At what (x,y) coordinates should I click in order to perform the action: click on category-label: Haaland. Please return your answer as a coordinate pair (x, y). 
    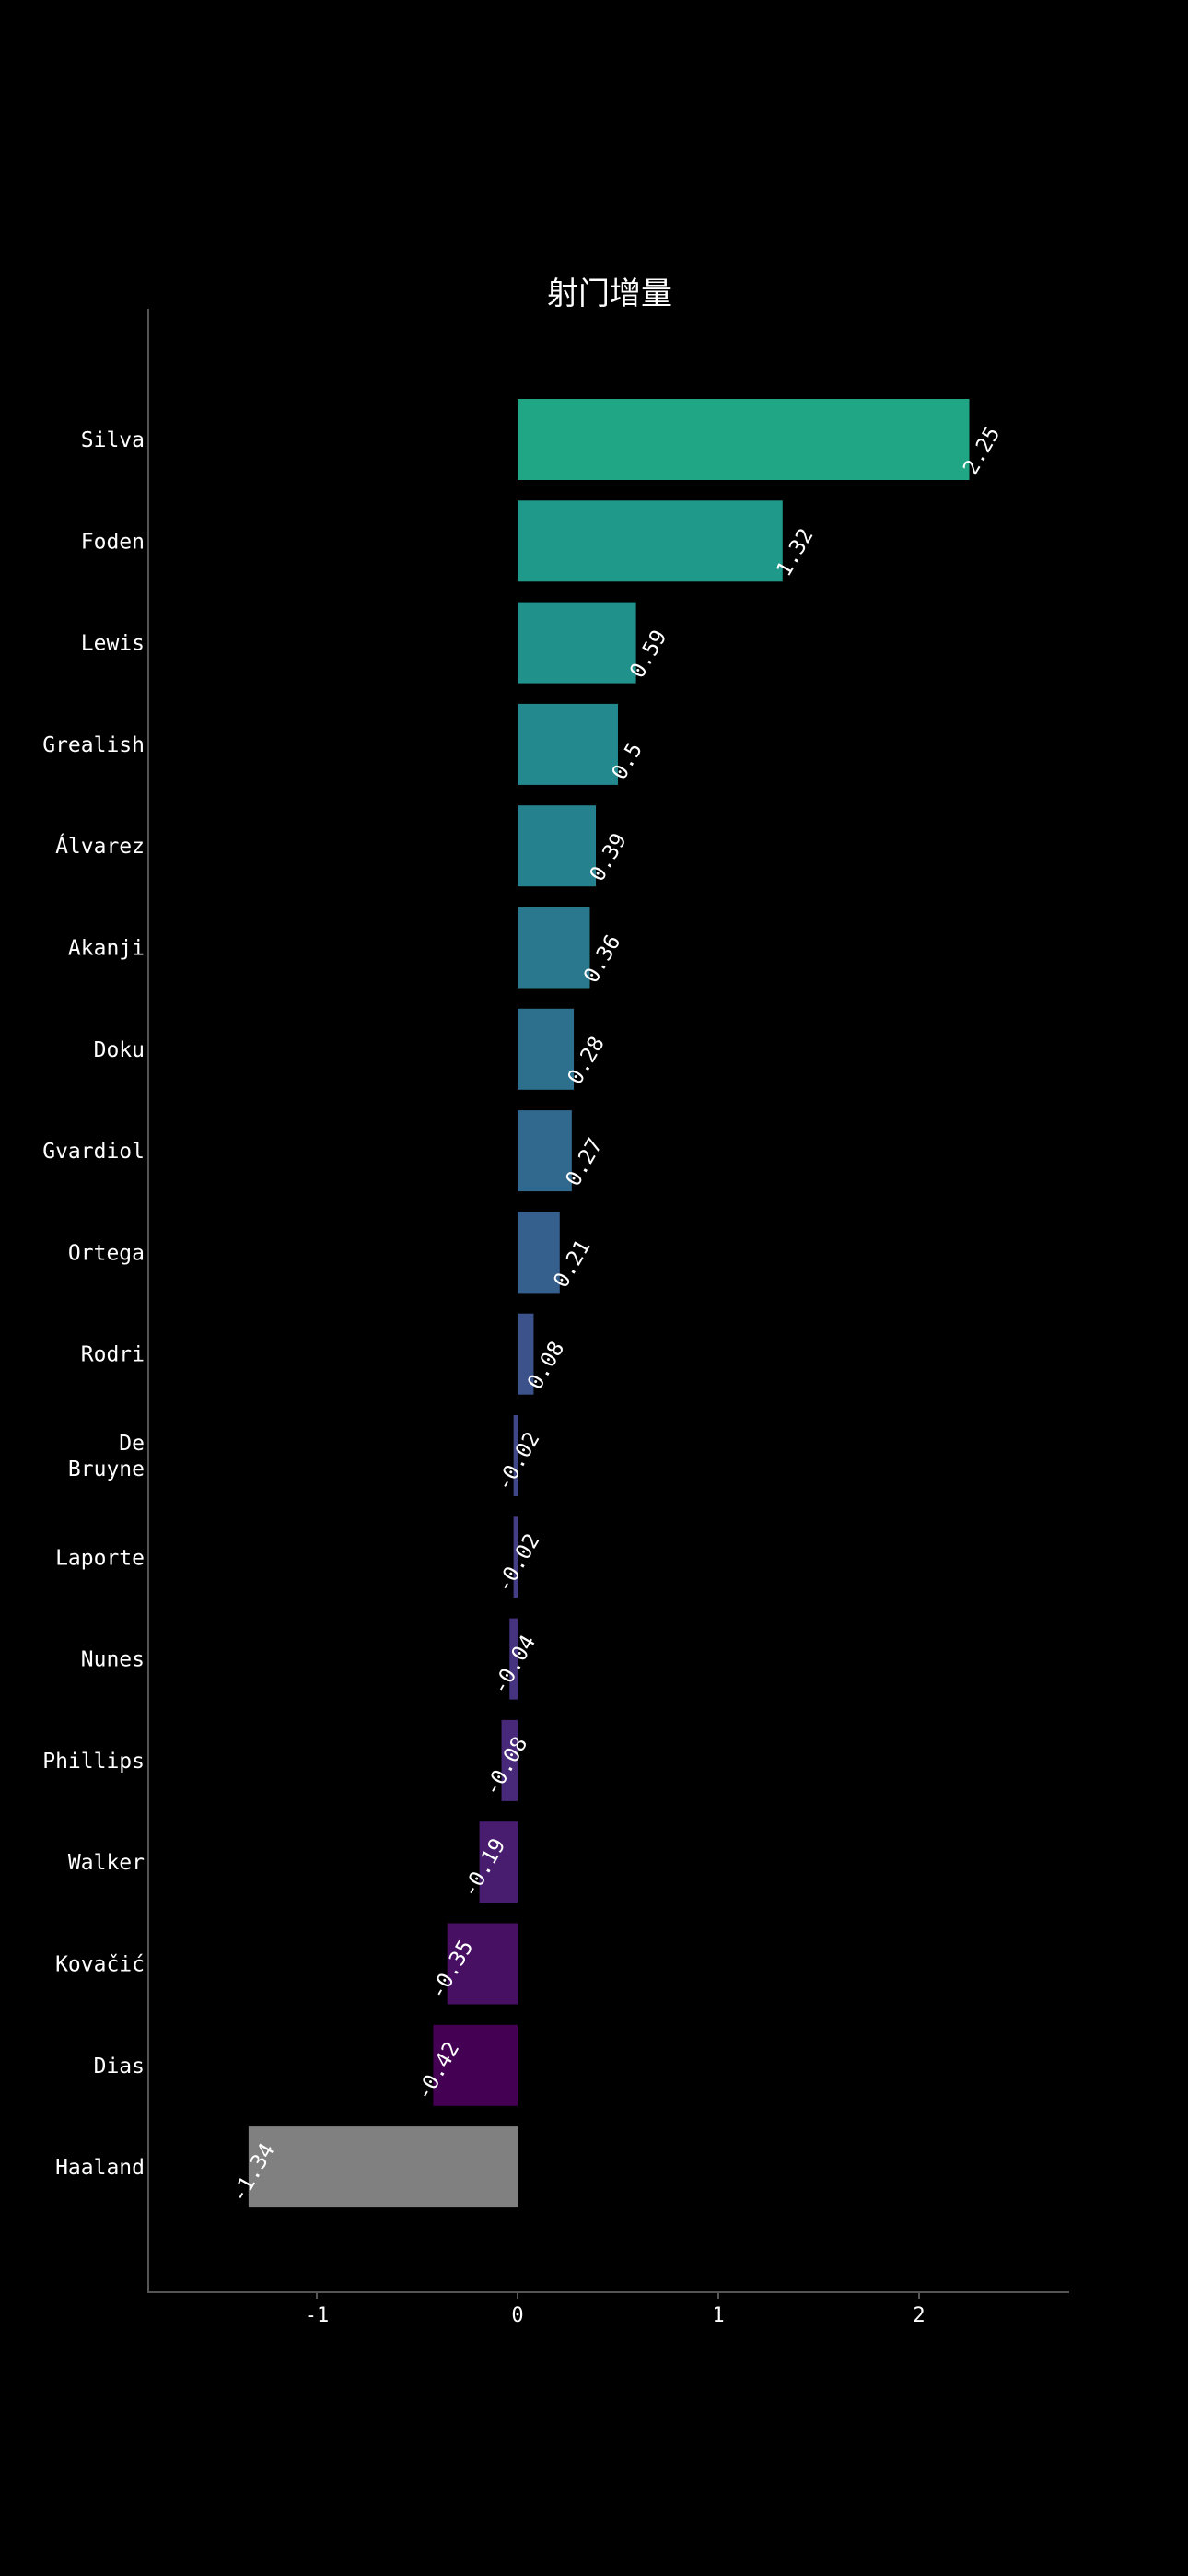
    Looking at the image, I should click on (100, 2168).